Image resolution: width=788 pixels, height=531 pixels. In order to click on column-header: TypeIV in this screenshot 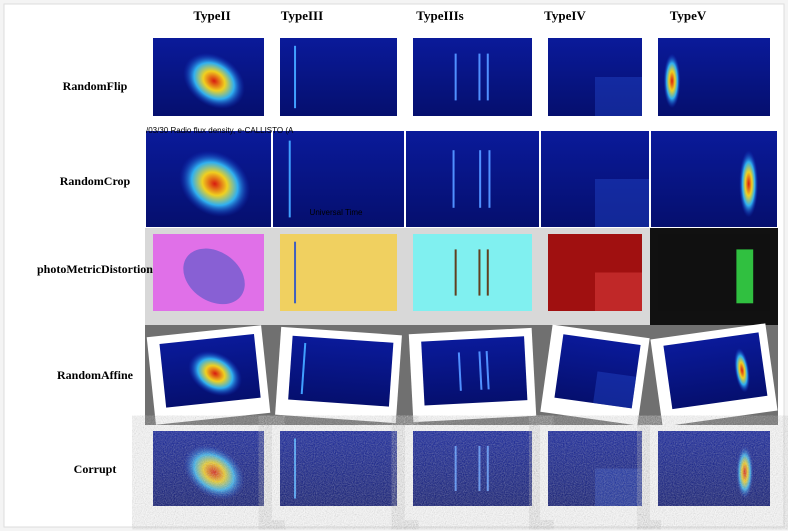, I will do `click(565, 15)`.